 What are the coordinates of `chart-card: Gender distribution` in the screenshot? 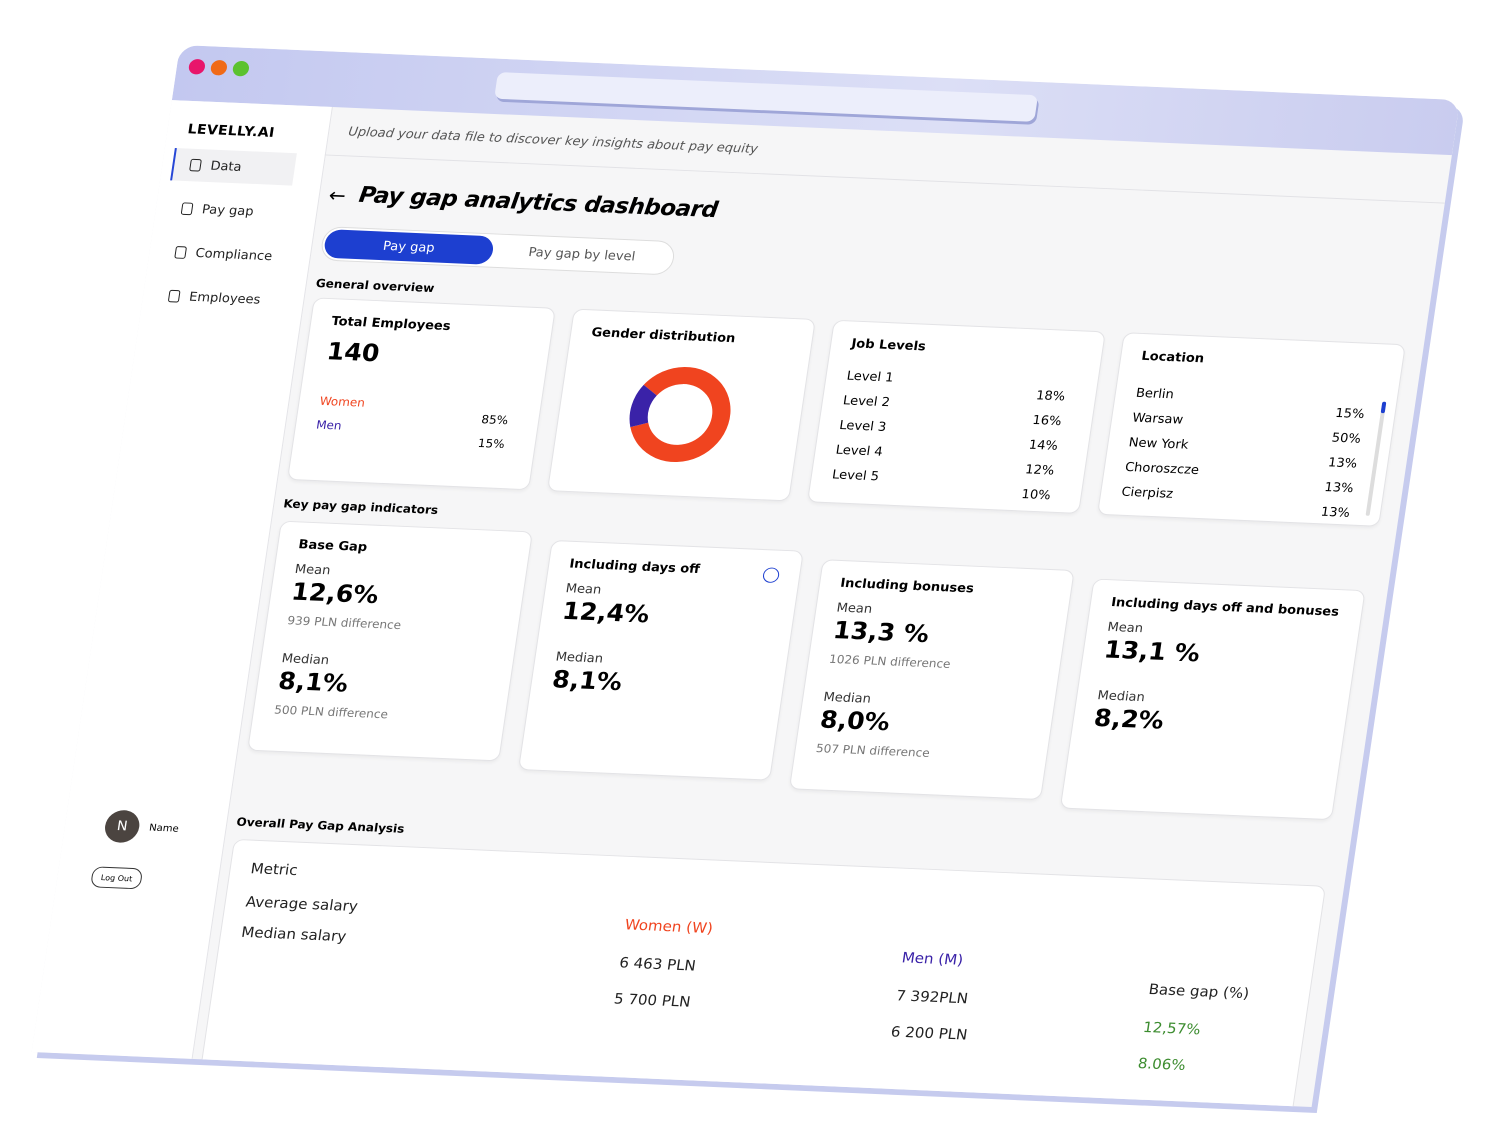 It's located at (681, 405).